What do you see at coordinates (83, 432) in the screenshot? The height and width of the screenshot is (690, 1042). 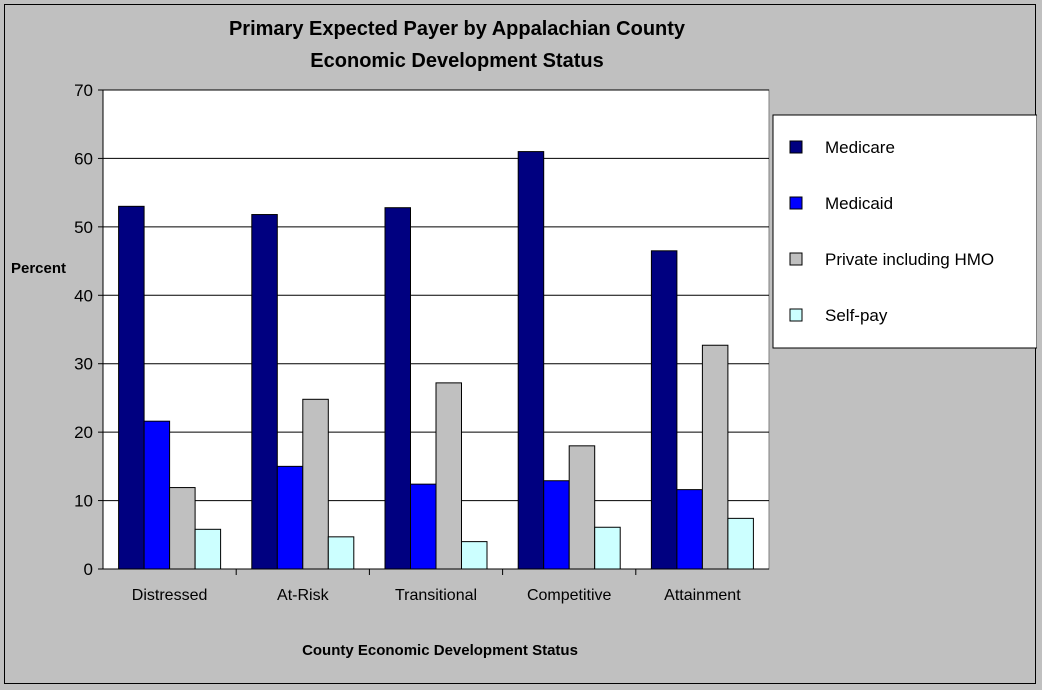 I see `y-tick-label: 20` at bounding box center [83, 432].